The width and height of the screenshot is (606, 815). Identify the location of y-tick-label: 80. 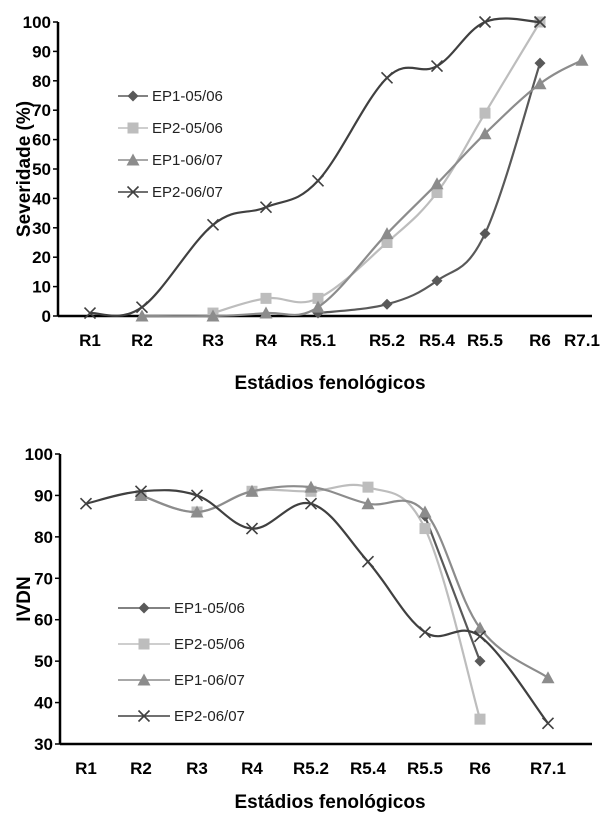
(43, 537).